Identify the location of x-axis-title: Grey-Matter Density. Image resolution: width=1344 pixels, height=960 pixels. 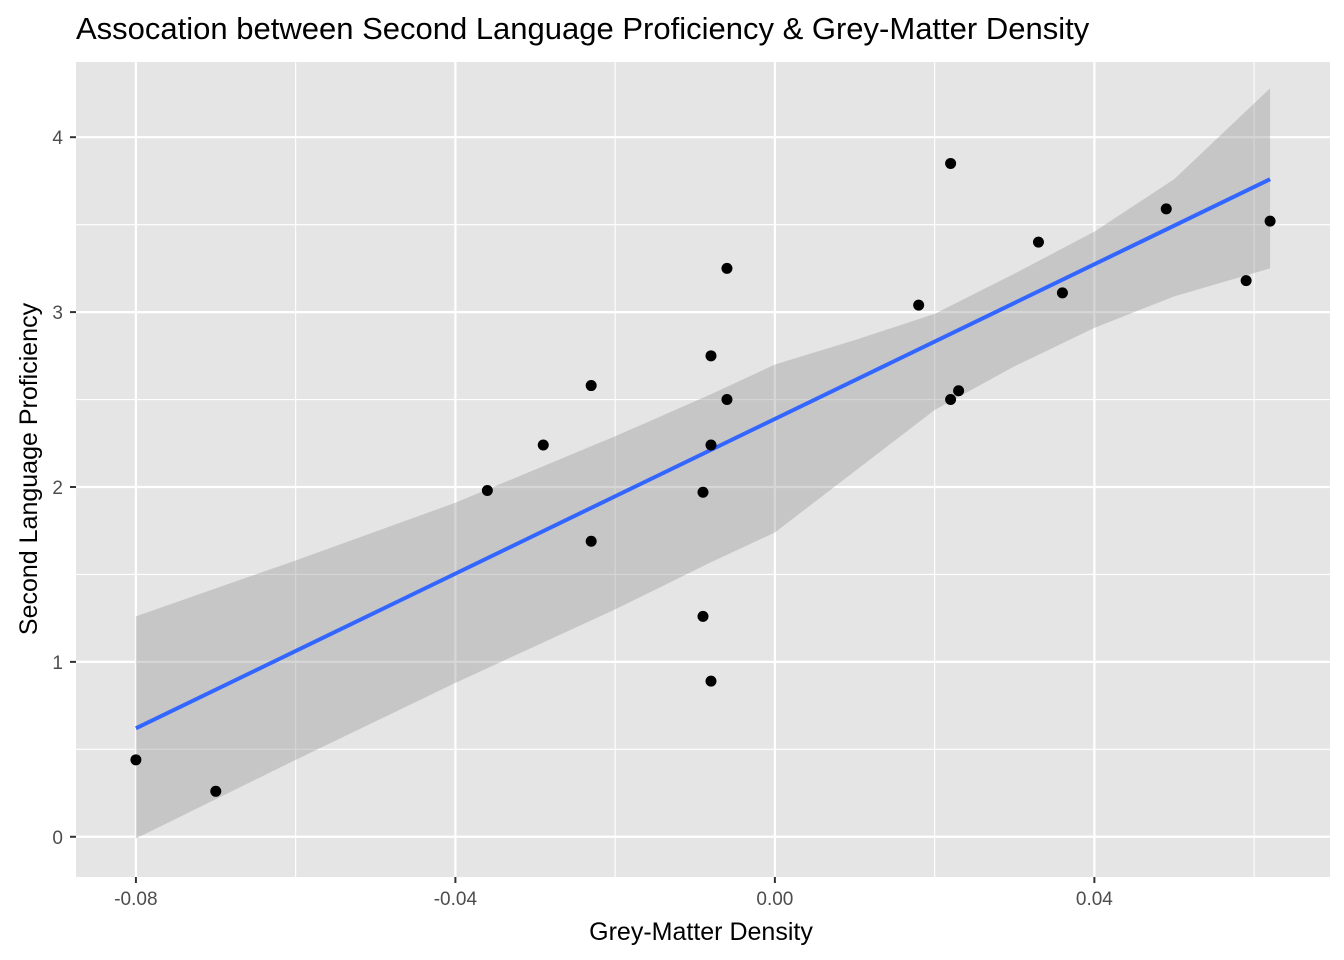
(701, 932).